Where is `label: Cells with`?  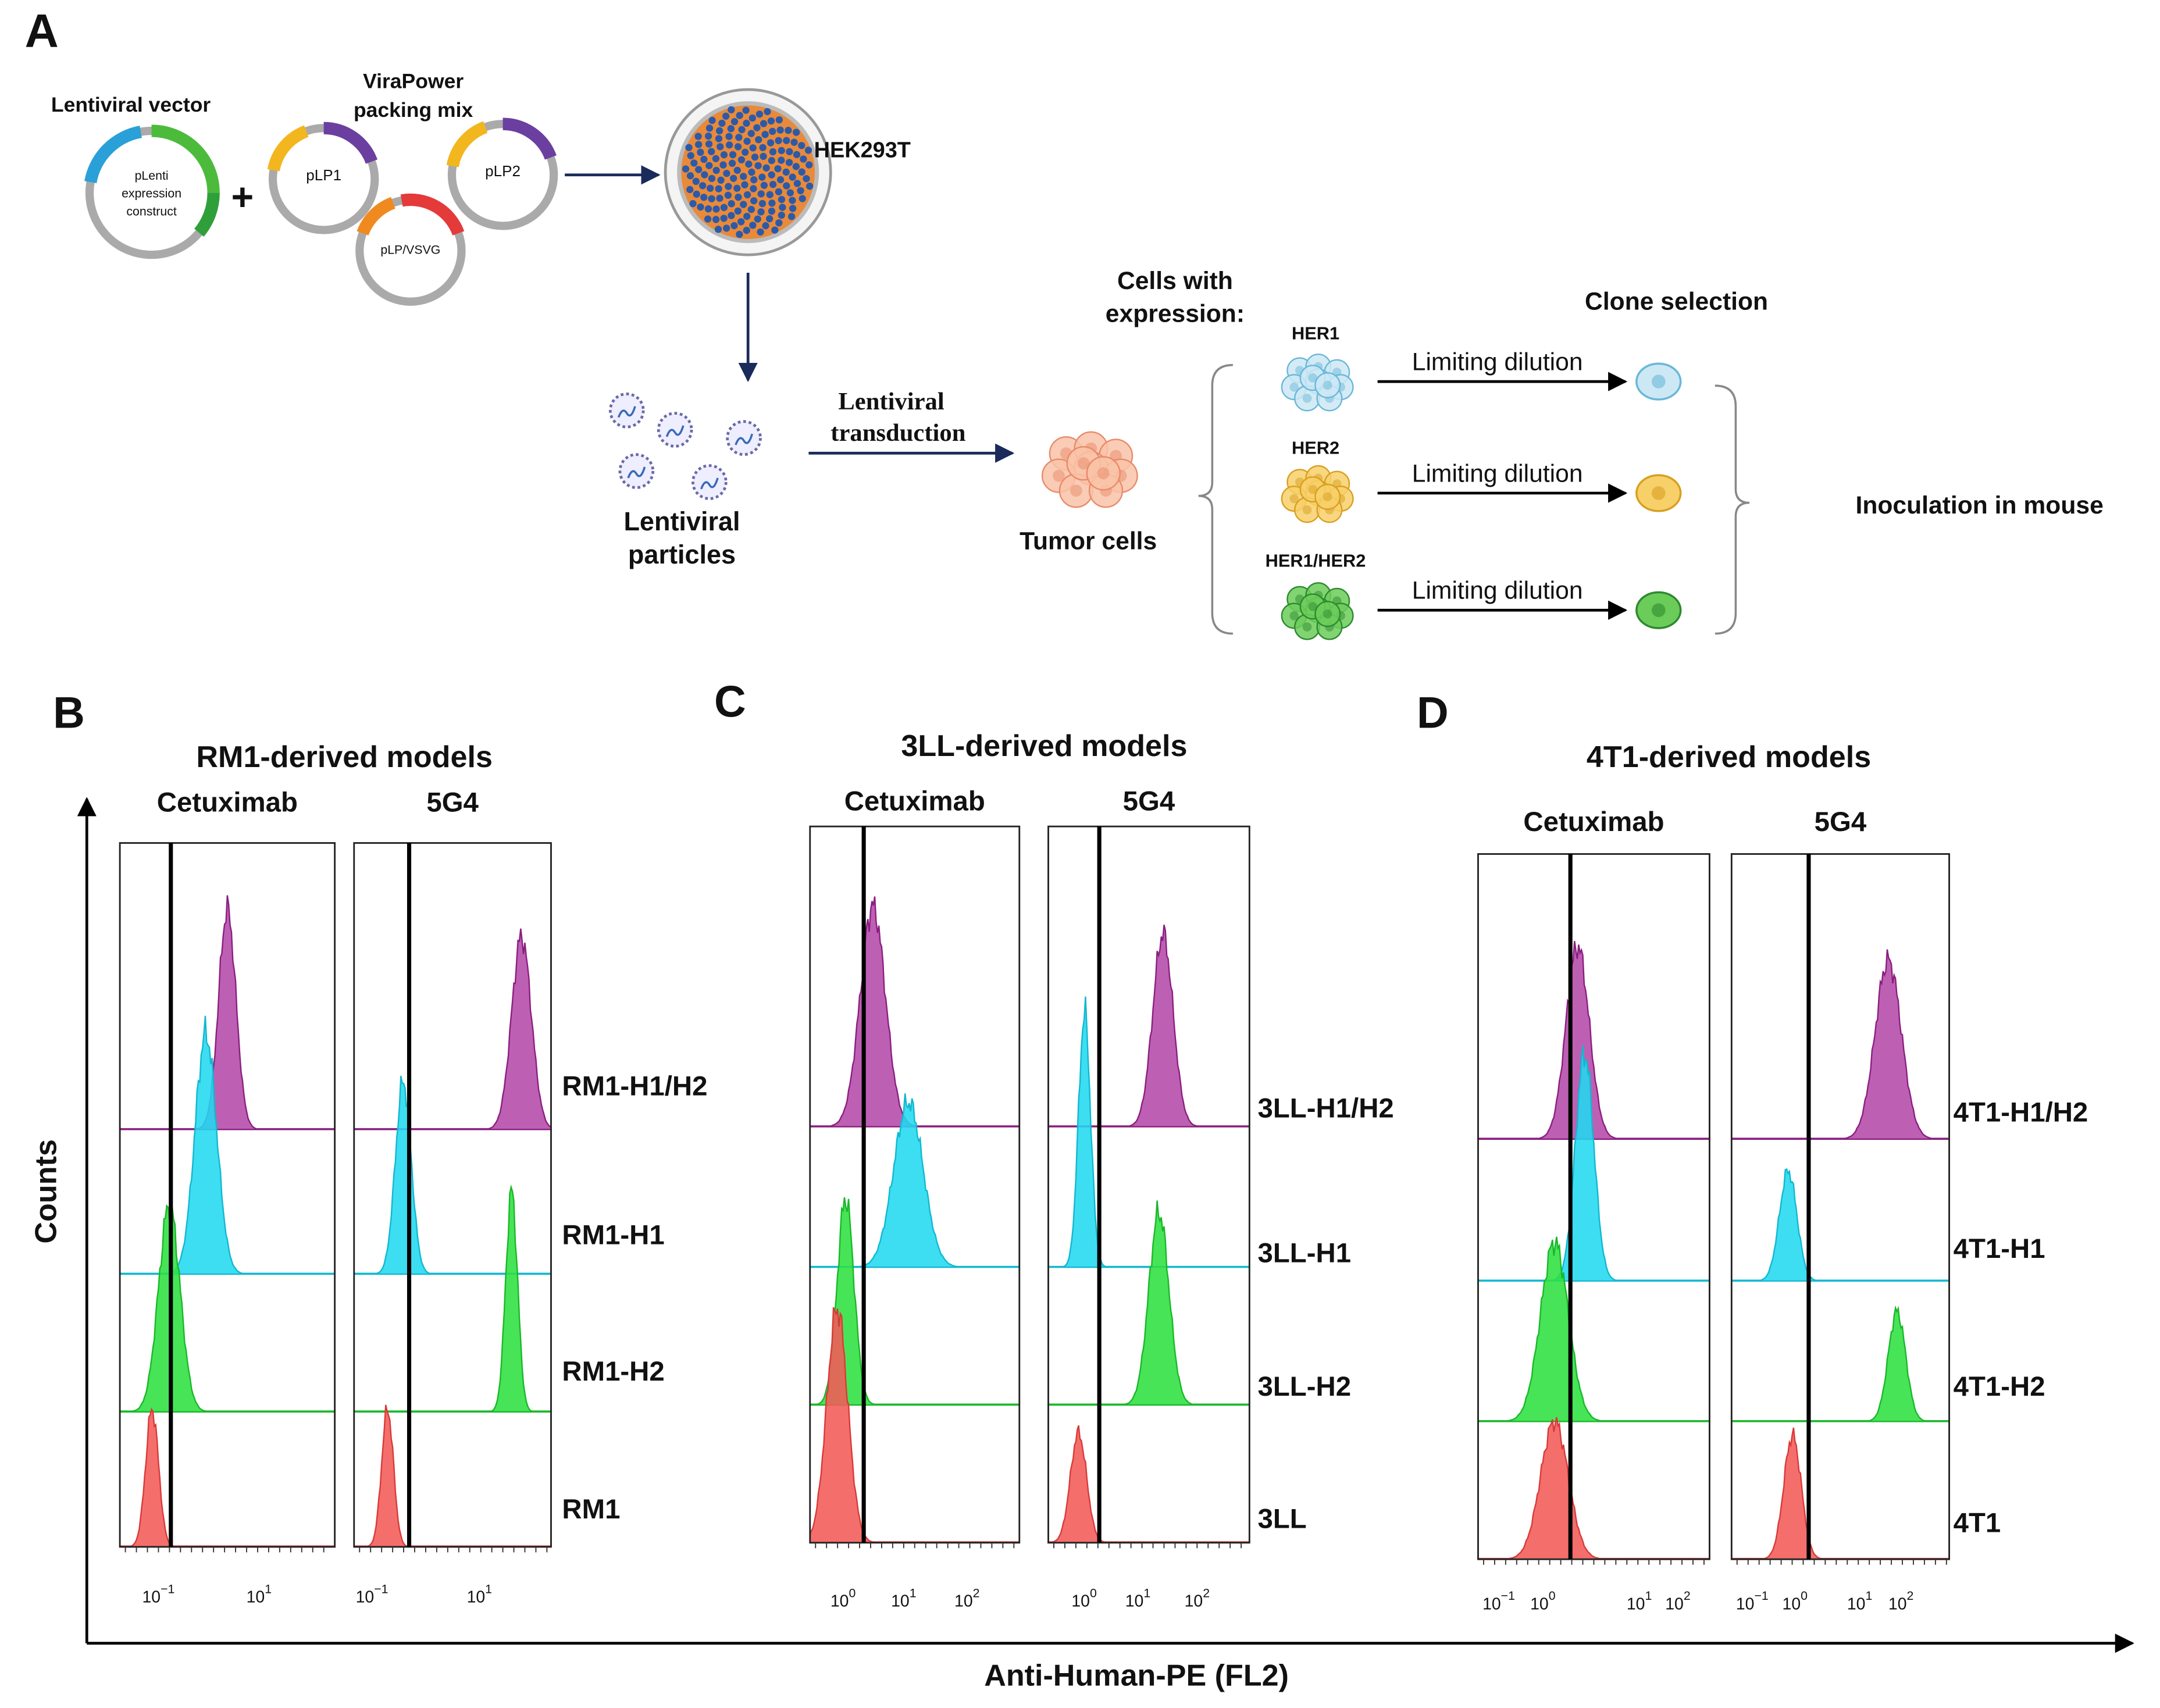
label: Cells with is located at coordinates (1175, 281).